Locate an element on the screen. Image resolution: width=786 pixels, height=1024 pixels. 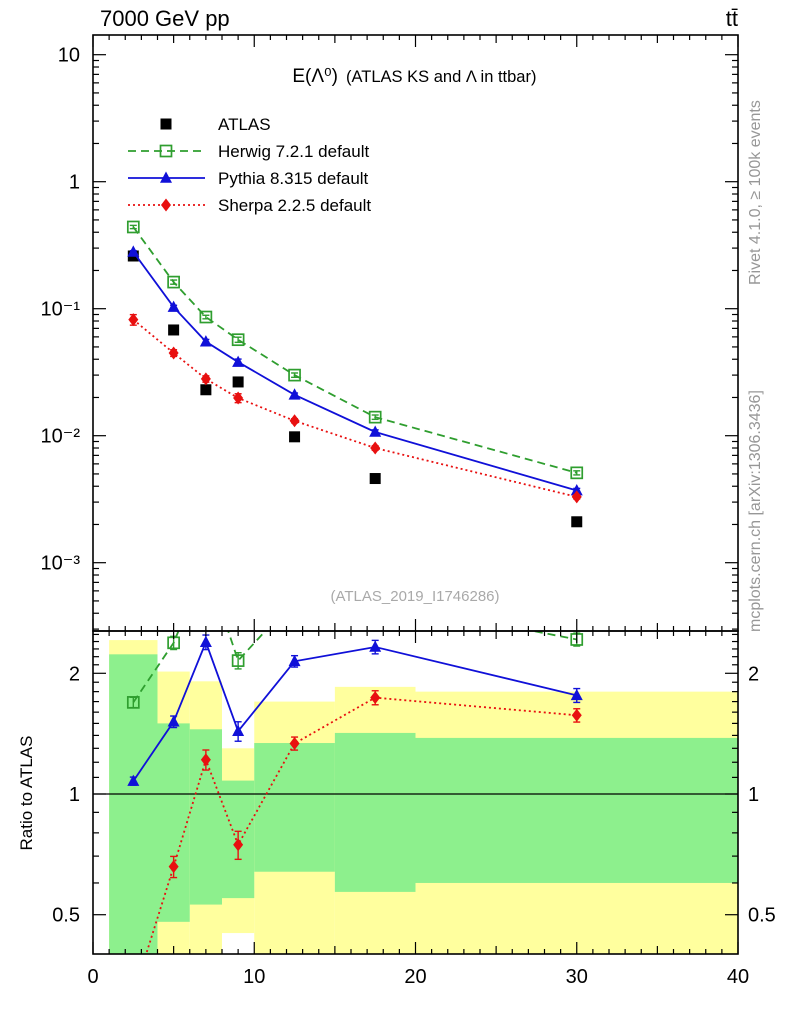
ratio-y-tick-label-right: 0.5 is located at coordinates (762, 916).